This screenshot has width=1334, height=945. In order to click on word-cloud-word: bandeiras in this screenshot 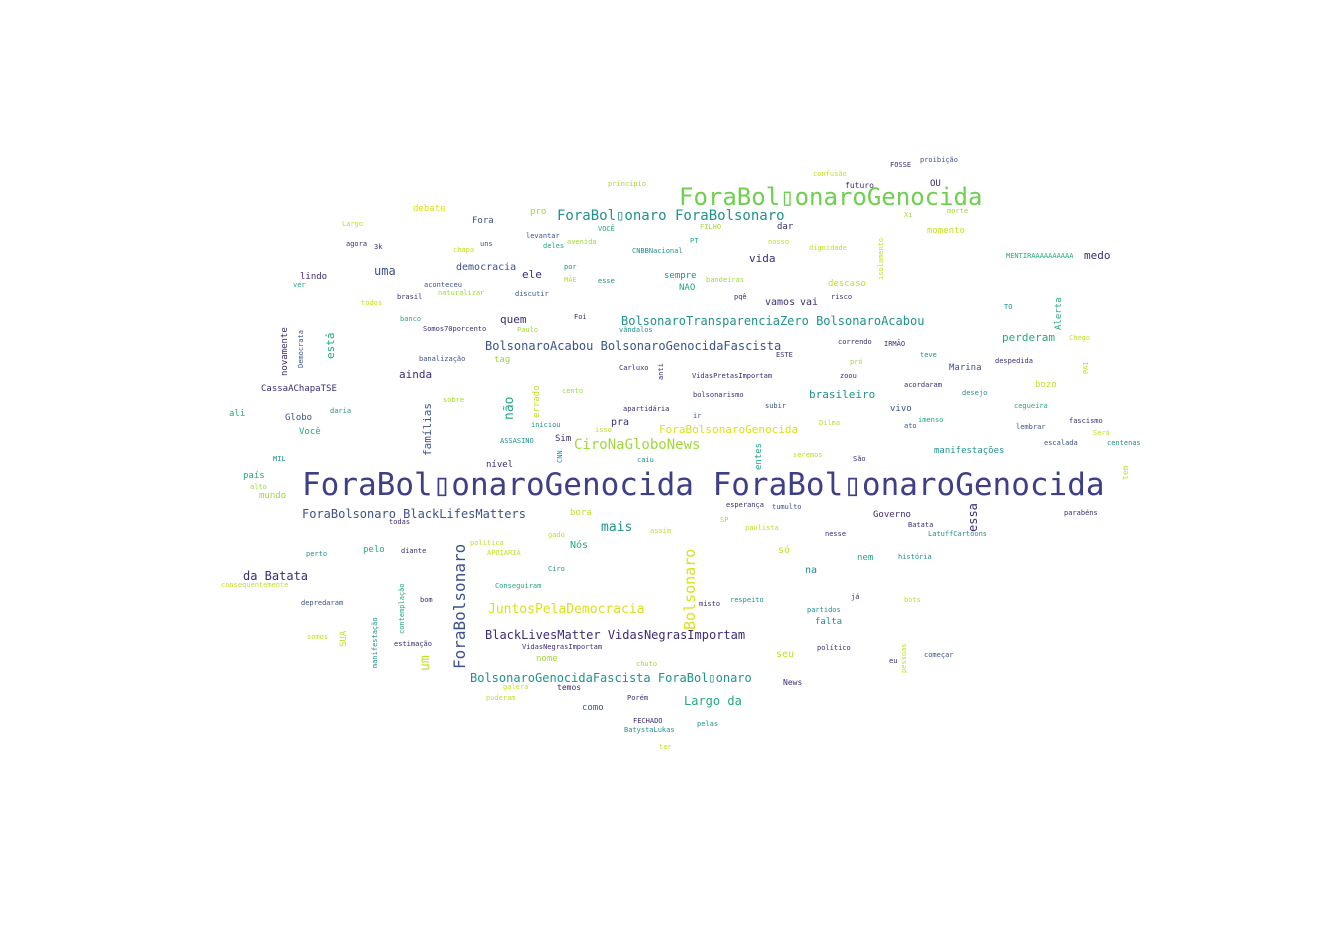, I will do `click(725, 280)`.